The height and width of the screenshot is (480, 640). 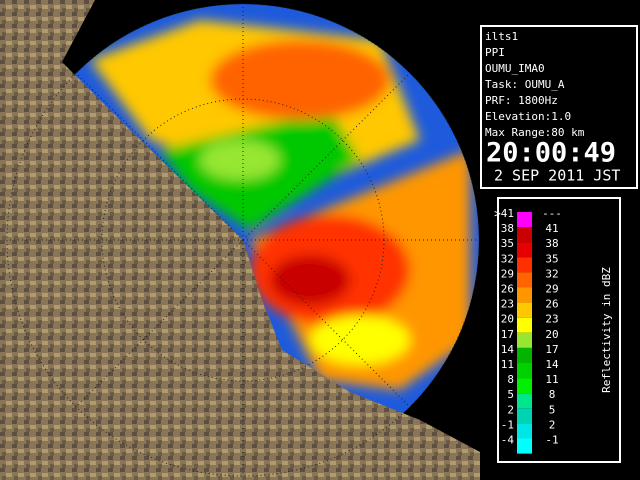 What do you see at coordinates (521, 100) in the screenshot?
I see `info-line: PRF: 1800Hz` at bounding box center [521, 100].